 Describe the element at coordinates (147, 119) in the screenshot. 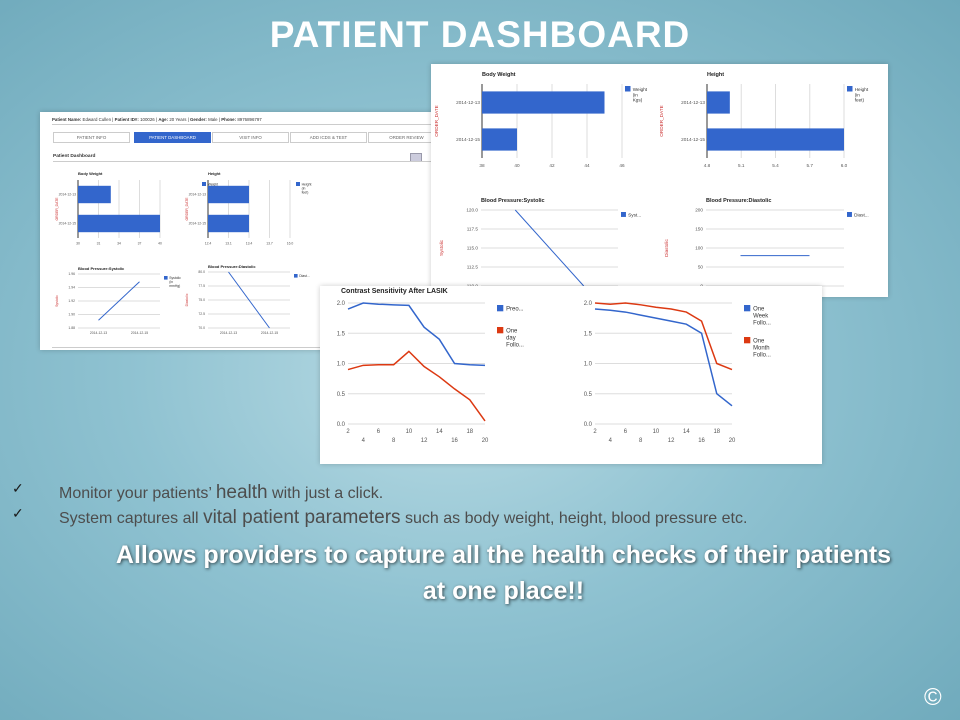

I see `patient-id-value: 100026` at that location.